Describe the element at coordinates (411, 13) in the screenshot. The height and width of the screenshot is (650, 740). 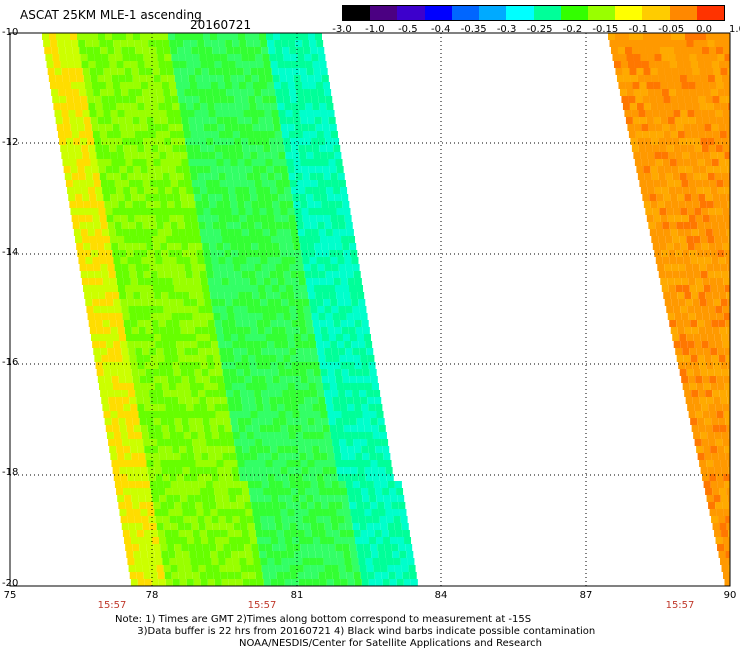
I see `colorbar-swatch` at that location.